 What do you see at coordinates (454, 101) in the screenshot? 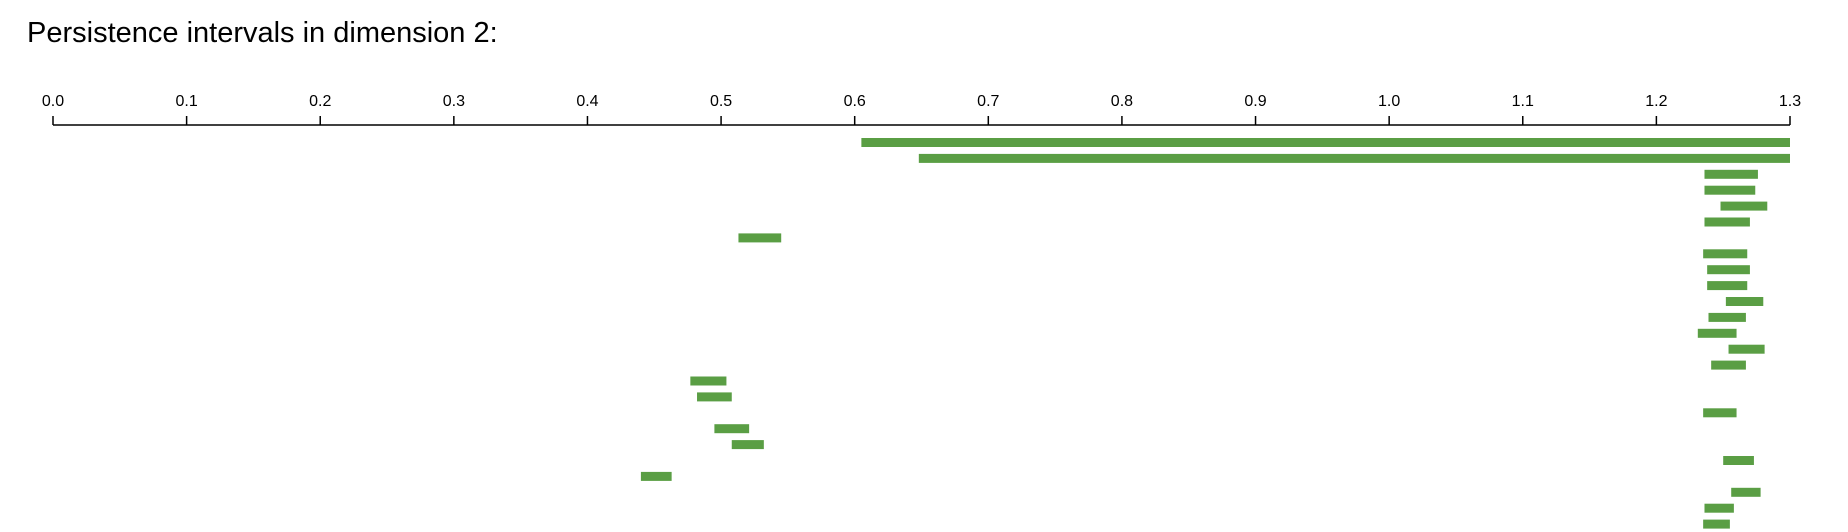
I see `x-tick-label: 0.3` at bounding box center [454, 101].